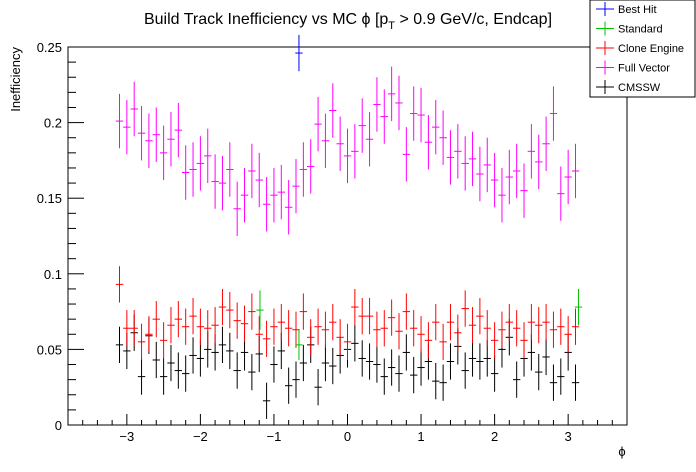  Describe the element at coordinates (58, 425) in the screenshot. I see `y-tick-label: 0` at that location.